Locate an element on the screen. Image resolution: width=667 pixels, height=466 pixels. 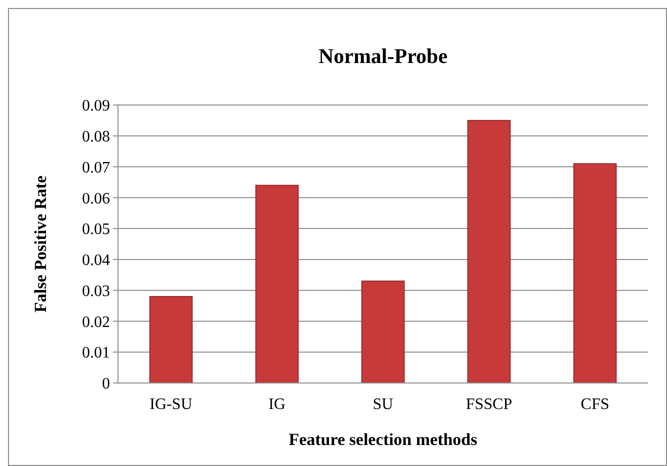
y-tick-label: 0.04 is located at coordinates (96, 261).